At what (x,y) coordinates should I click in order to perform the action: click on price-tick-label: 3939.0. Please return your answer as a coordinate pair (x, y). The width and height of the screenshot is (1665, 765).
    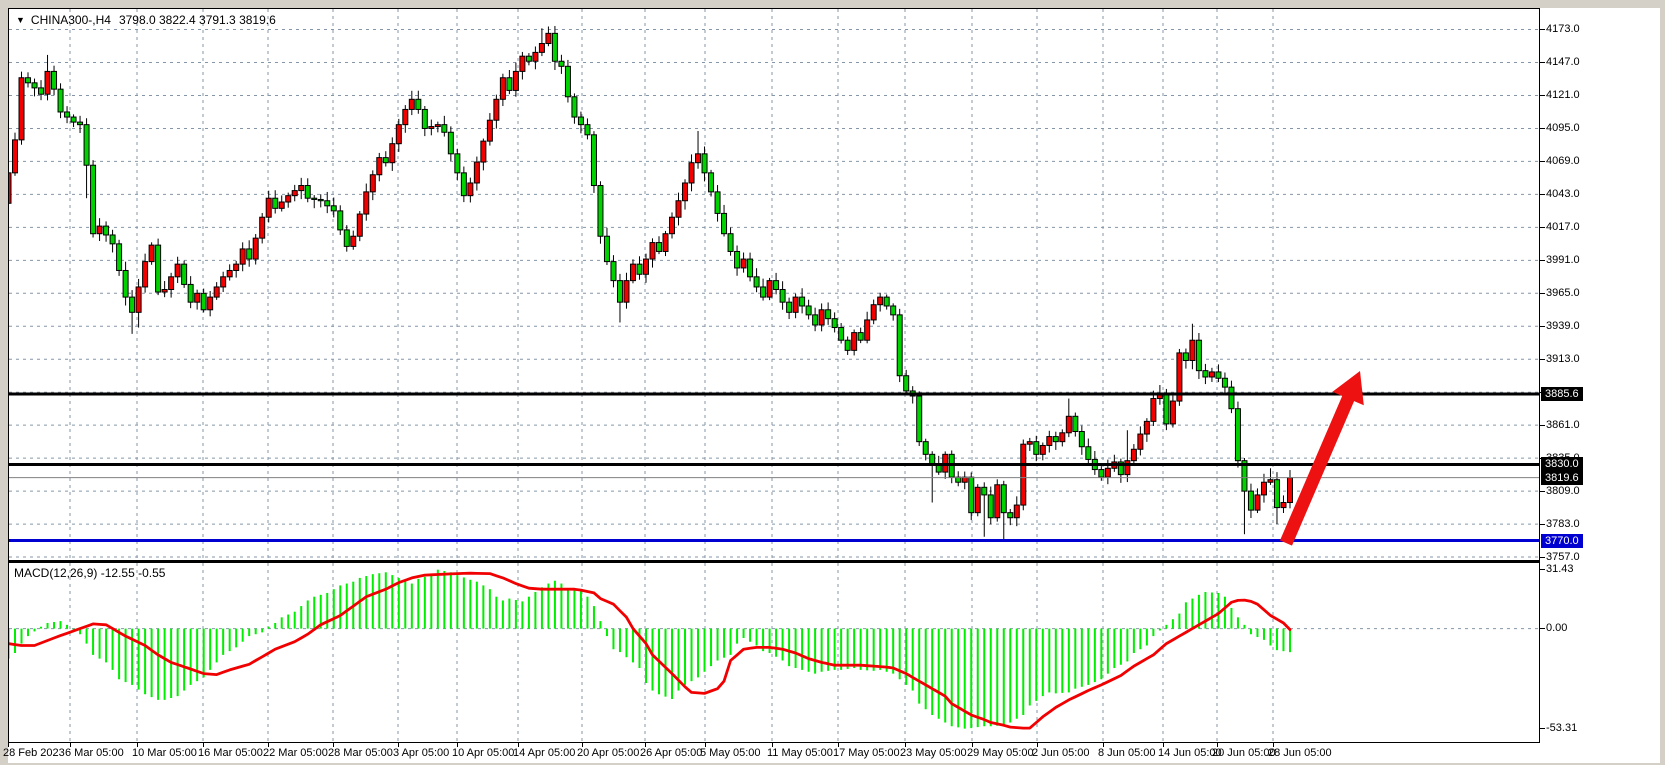
    Looking at the image, I should click on (1563, 325).